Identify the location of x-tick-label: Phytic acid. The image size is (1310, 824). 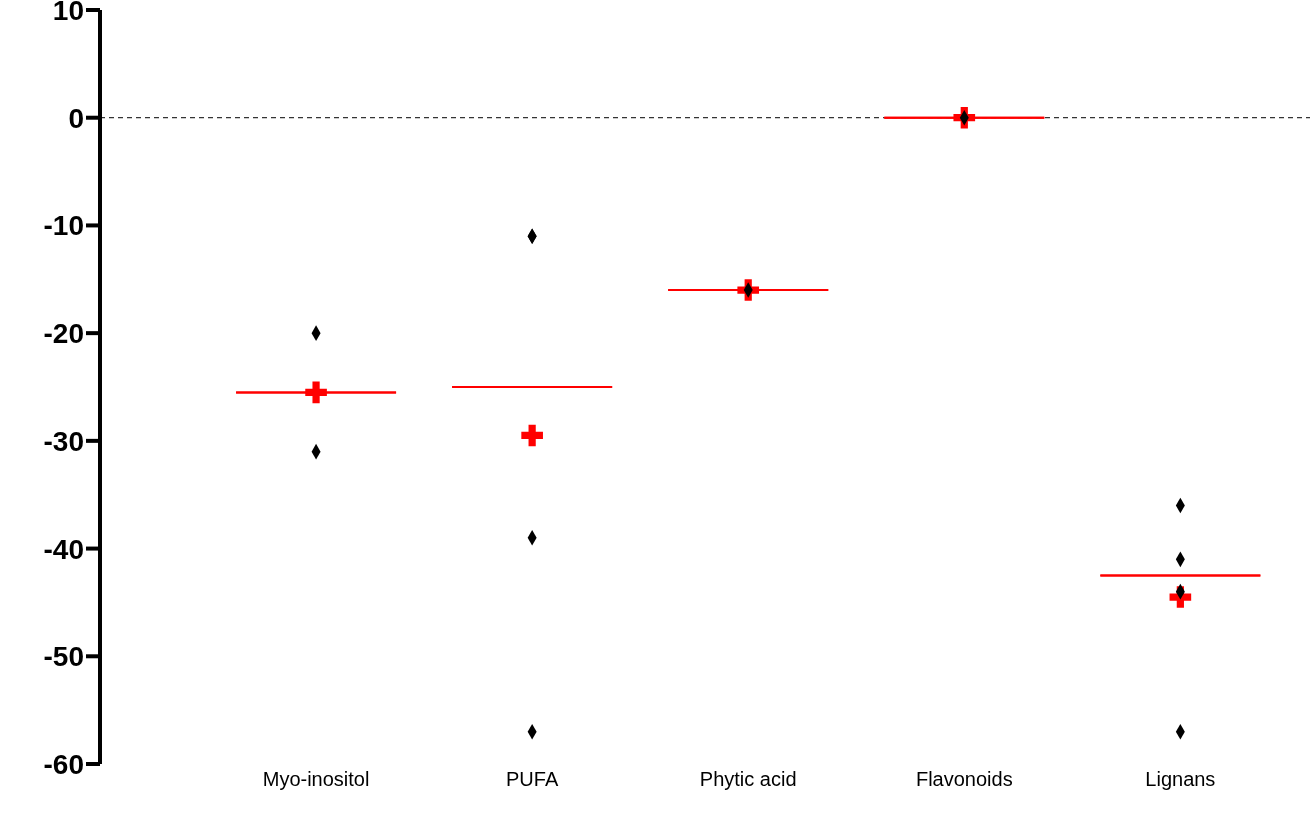
(748, 779).